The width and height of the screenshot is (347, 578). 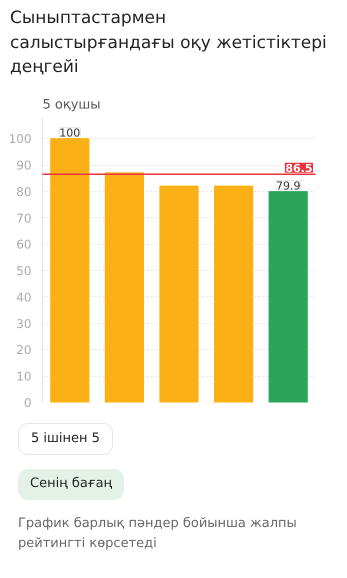 What do you see at coordinates (24, 377) in the screenshot?
I see `y-tick-label: 10` at bounding box center [24, 377].